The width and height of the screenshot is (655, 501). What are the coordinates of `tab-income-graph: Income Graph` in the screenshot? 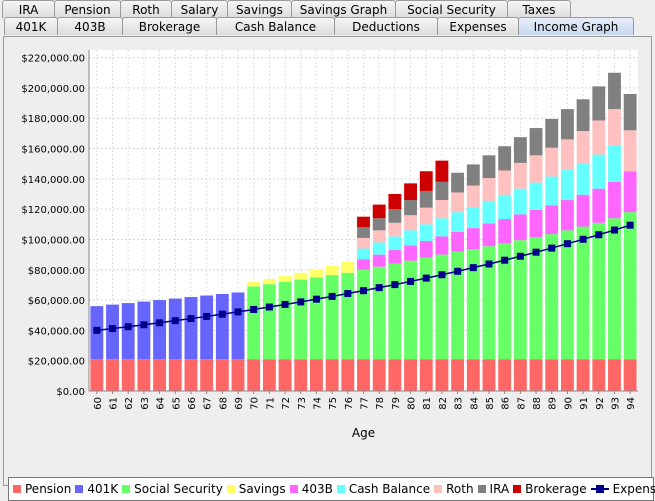 It's located at (576, 26).